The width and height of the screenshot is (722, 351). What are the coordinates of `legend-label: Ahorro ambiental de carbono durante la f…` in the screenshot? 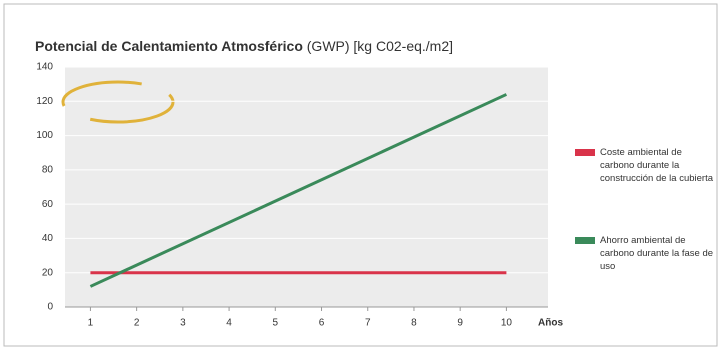 It's located at (657, 253).